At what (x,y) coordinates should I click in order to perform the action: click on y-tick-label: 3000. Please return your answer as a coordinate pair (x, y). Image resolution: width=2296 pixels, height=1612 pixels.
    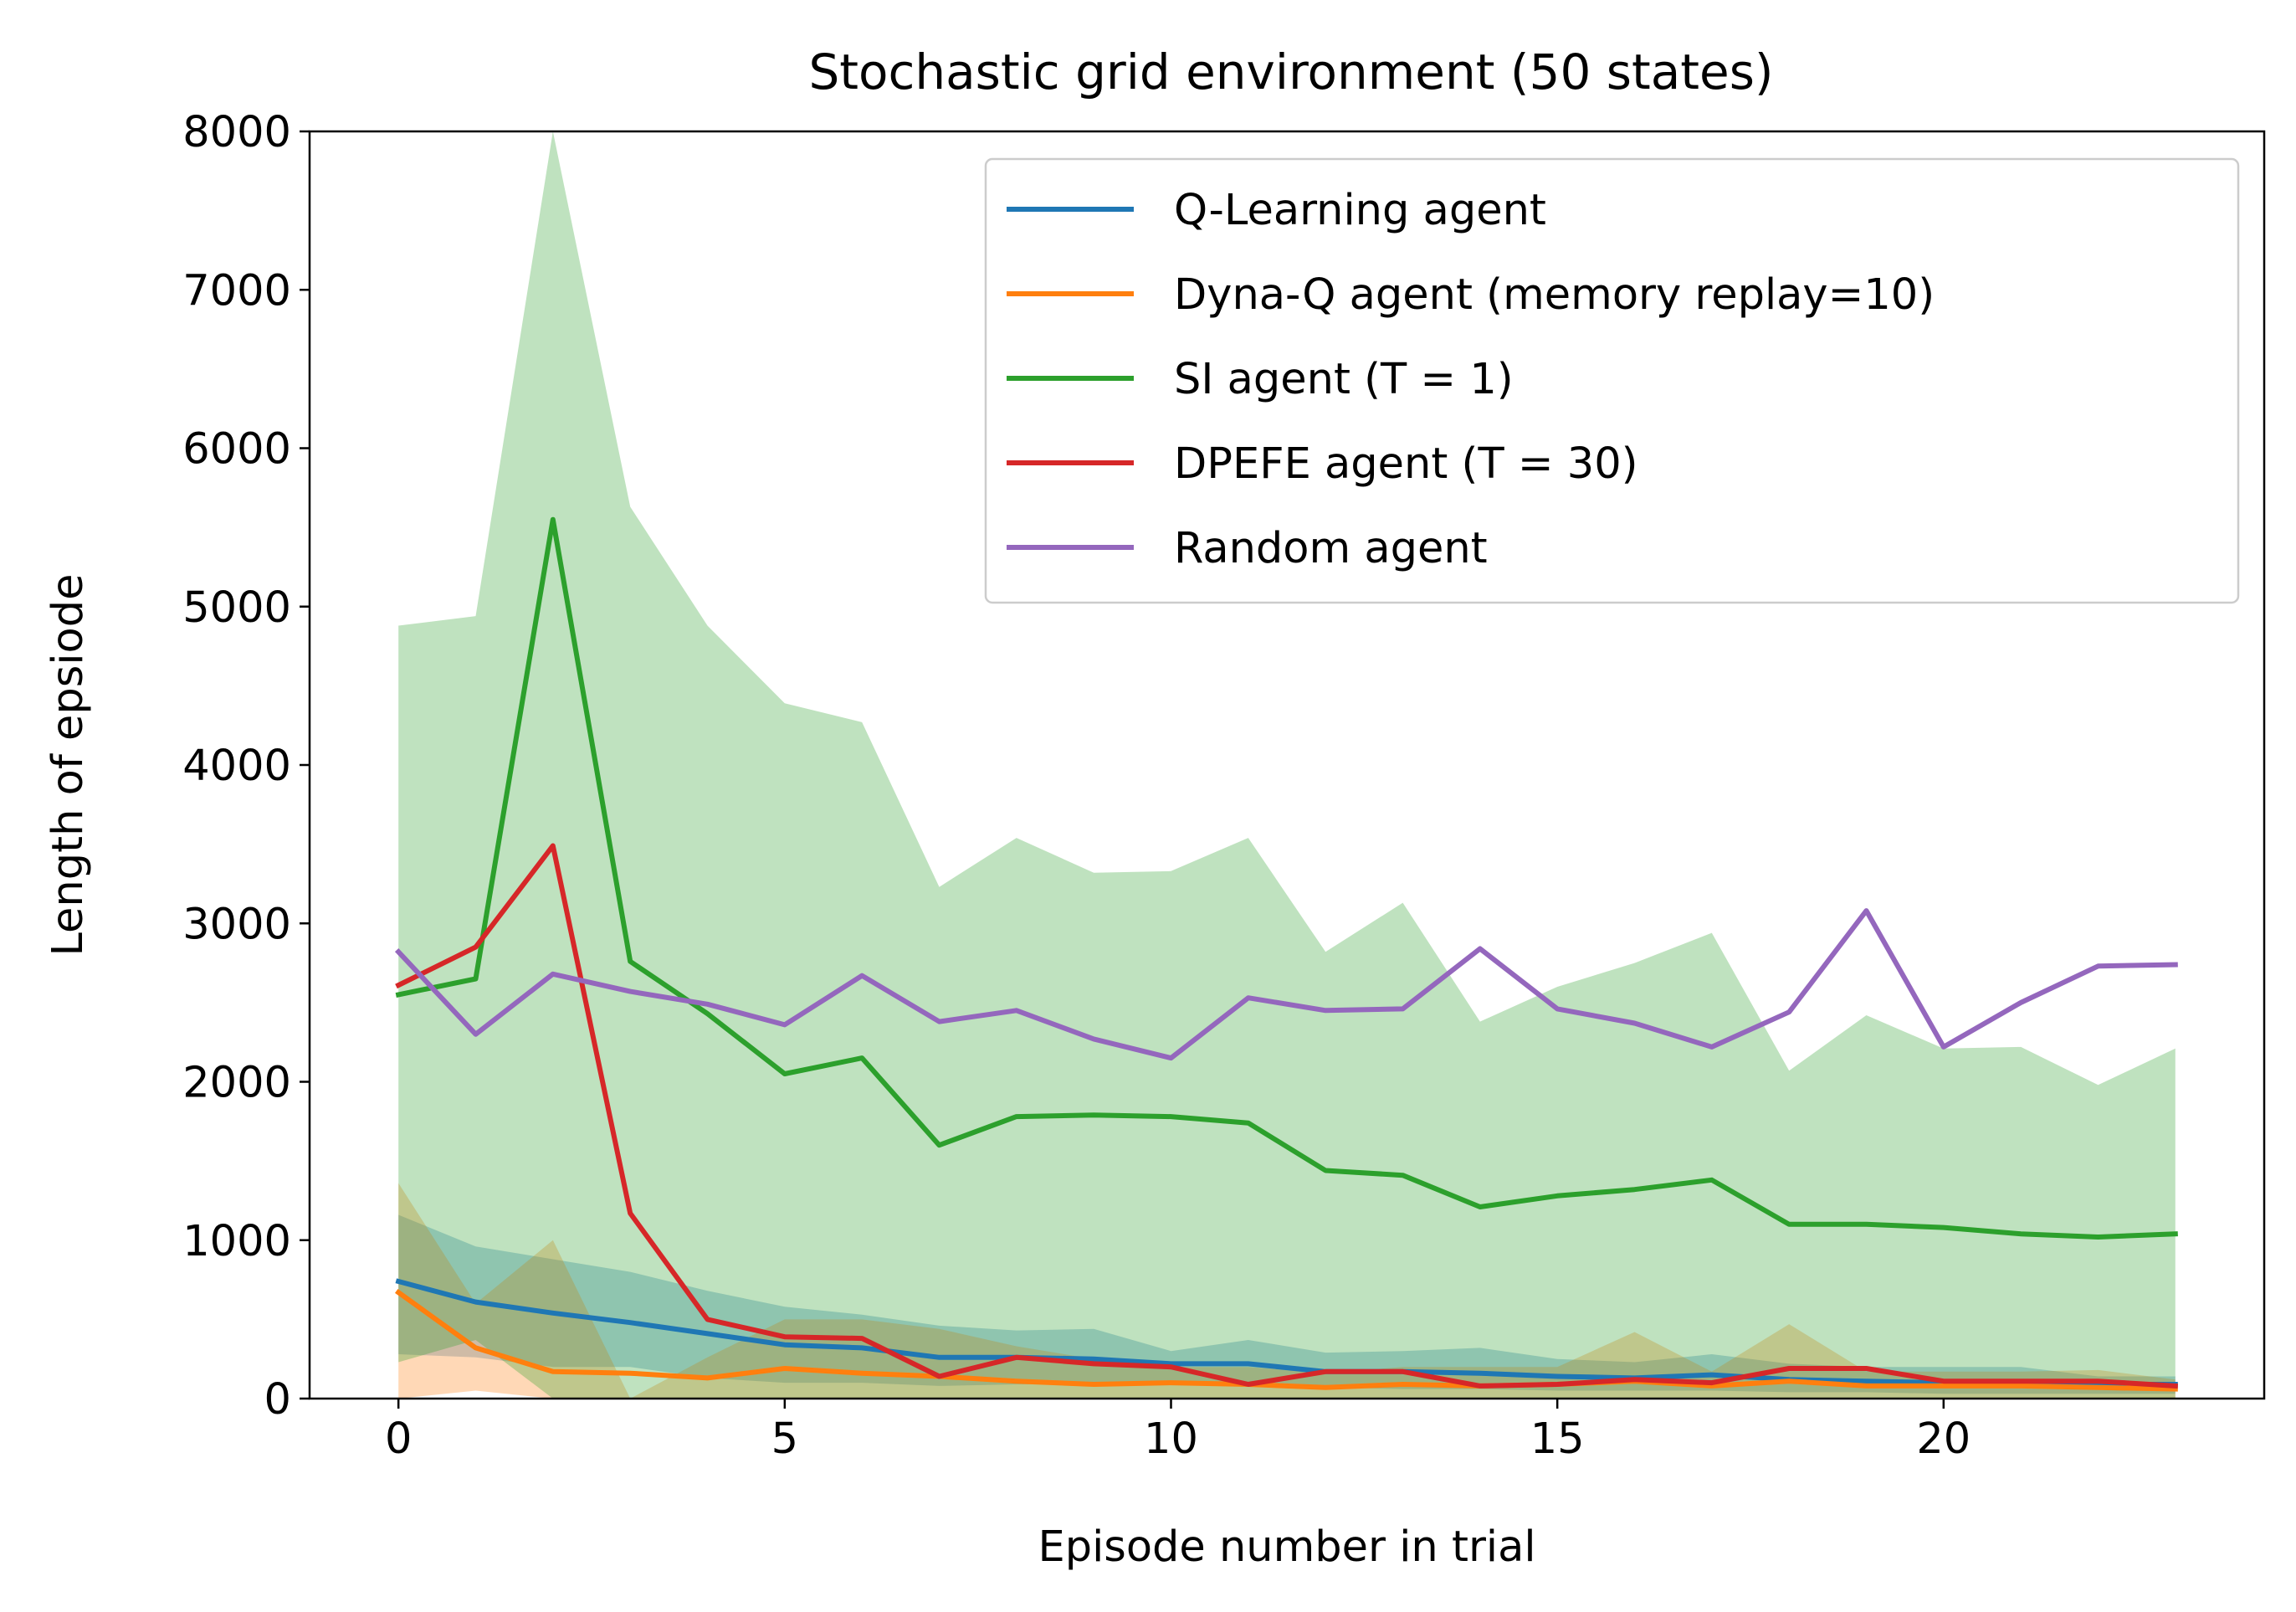
    Looking at the image, I should click on (236, 924).